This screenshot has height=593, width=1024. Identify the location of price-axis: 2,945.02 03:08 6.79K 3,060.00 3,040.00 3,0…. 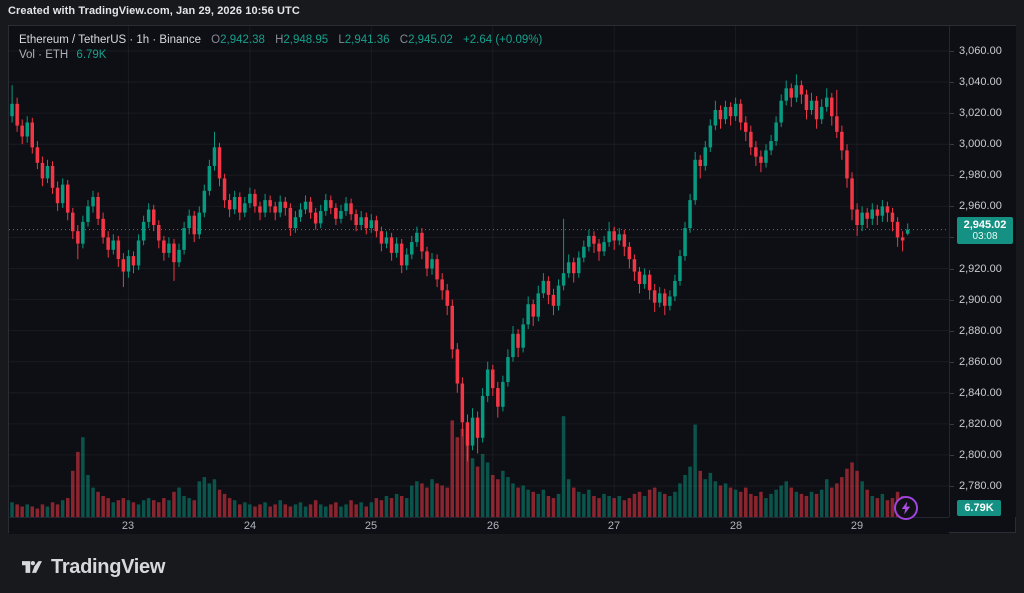
(982, 271).